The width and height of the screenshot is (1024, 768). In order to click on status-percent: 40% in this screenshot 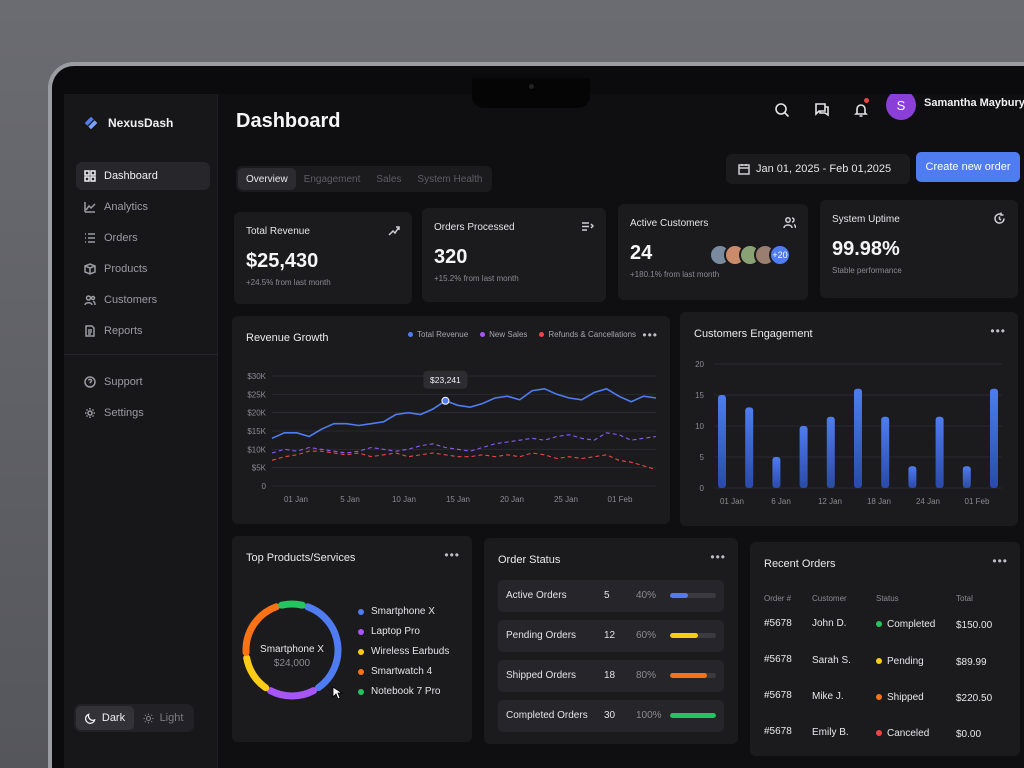, I will do `click(646, 595)`.